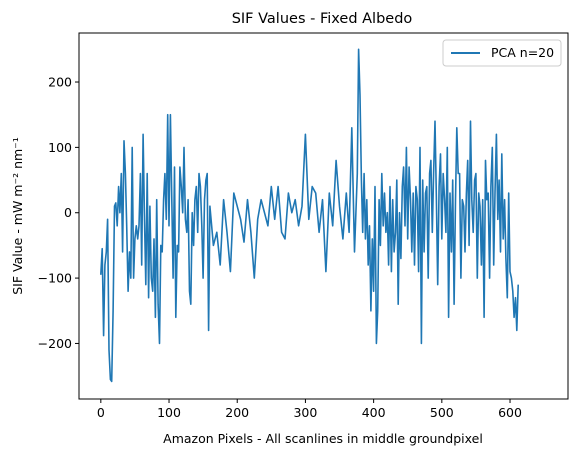 Image resolution: width=583 pixels, height=455 pixels. What do you see at coordinates (68, 212) in the screenshot?
I see `y-tick-label: 0` at bounding box center [68, 212].